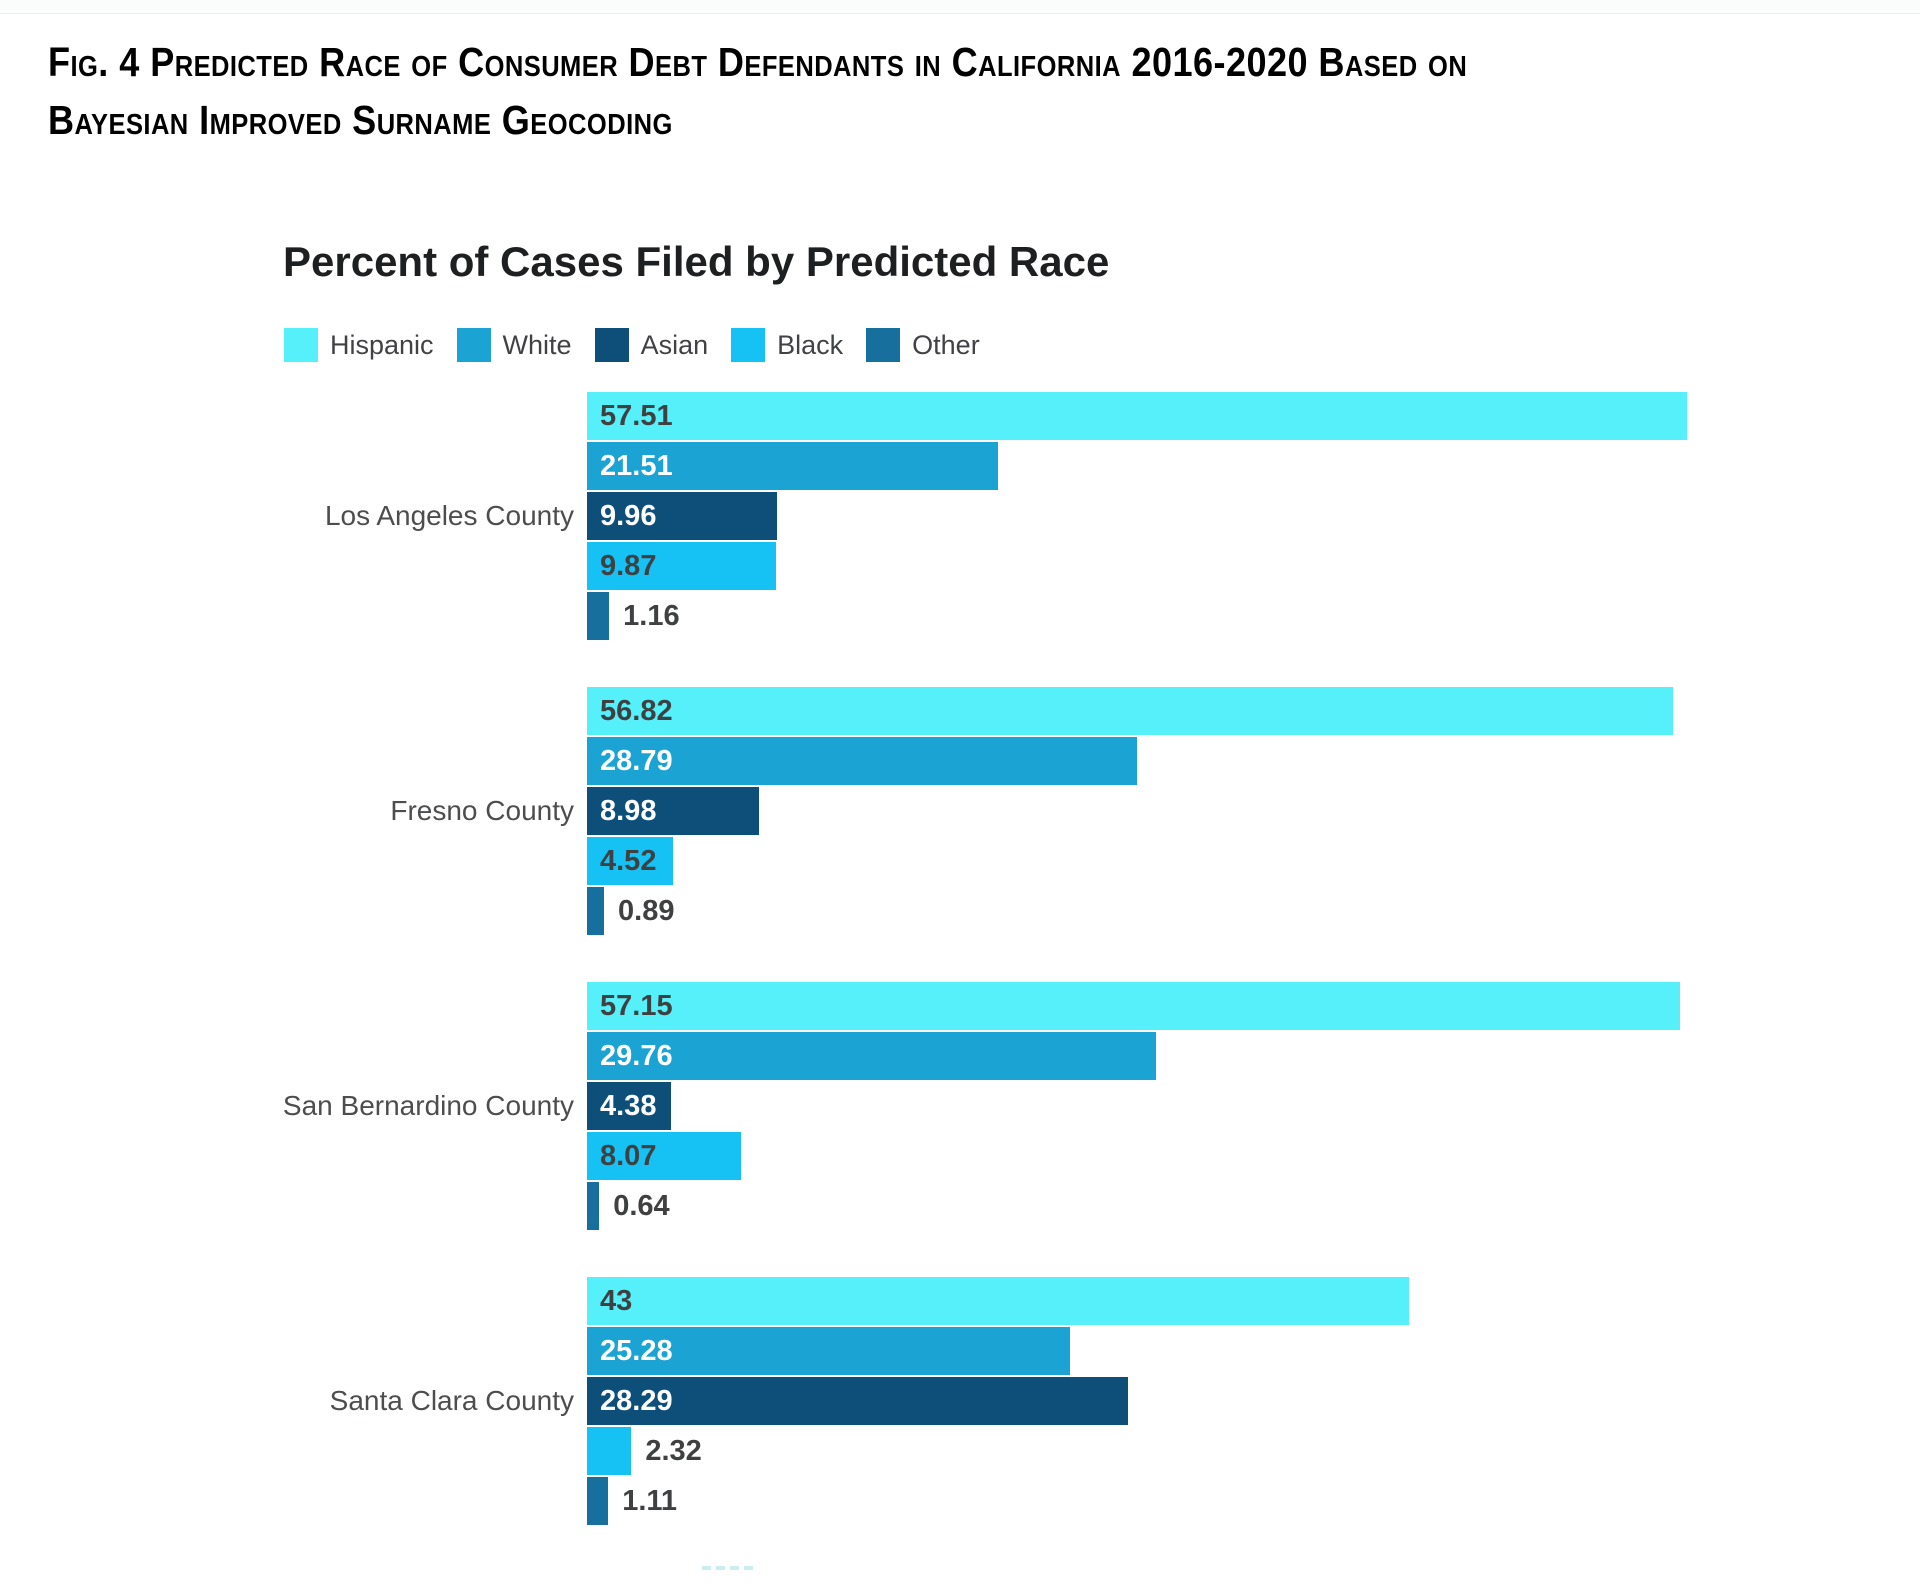 The height and width of the screenshot is (1592, 1920). What do you see at coordinates (673, 1450) in the screenshot?
I see `bar-value-label: 2.32` at bounding box center [673, 1450].